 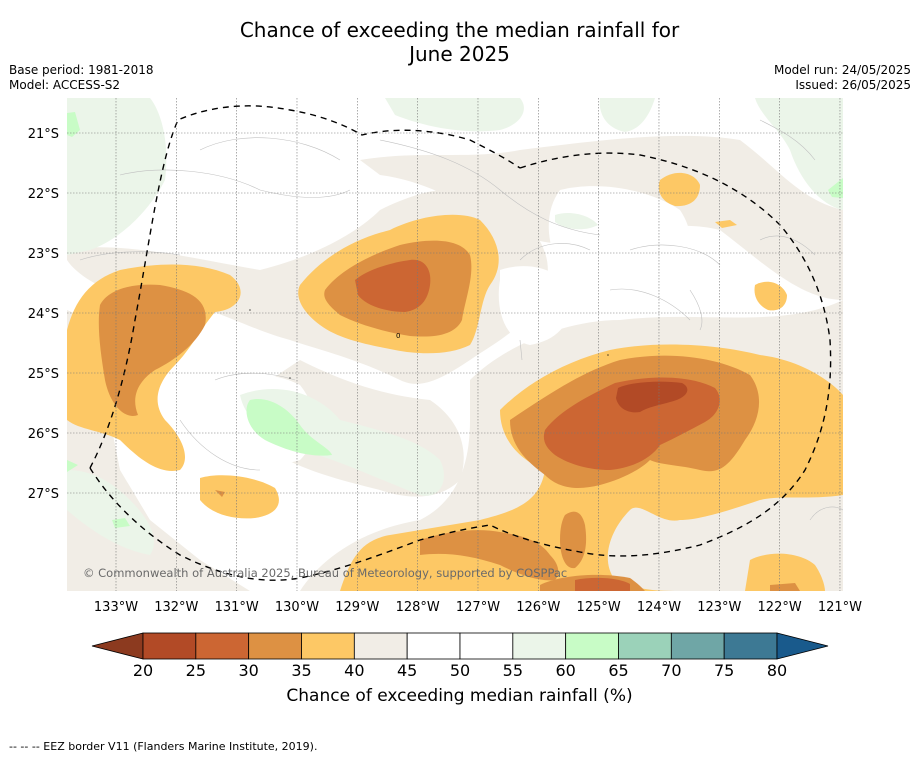 I want to click on contour-marks: 0 0 0 0, so click(x=429, y=344).